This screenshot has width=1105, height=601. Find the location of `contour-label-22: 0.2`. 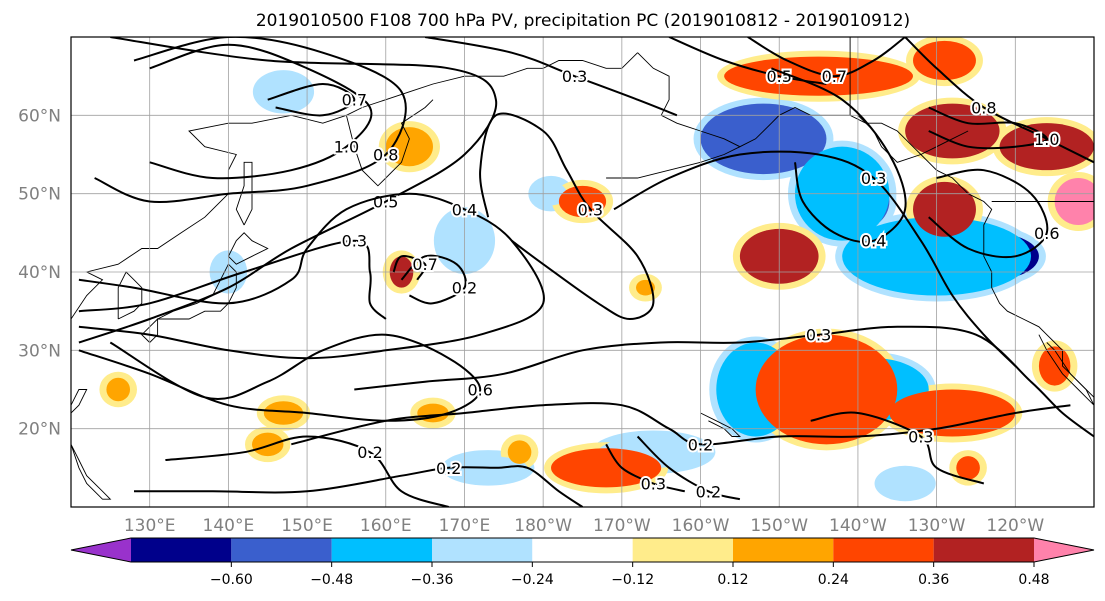

contour-label-22: 0.2 is located at coordinates (448, 468).